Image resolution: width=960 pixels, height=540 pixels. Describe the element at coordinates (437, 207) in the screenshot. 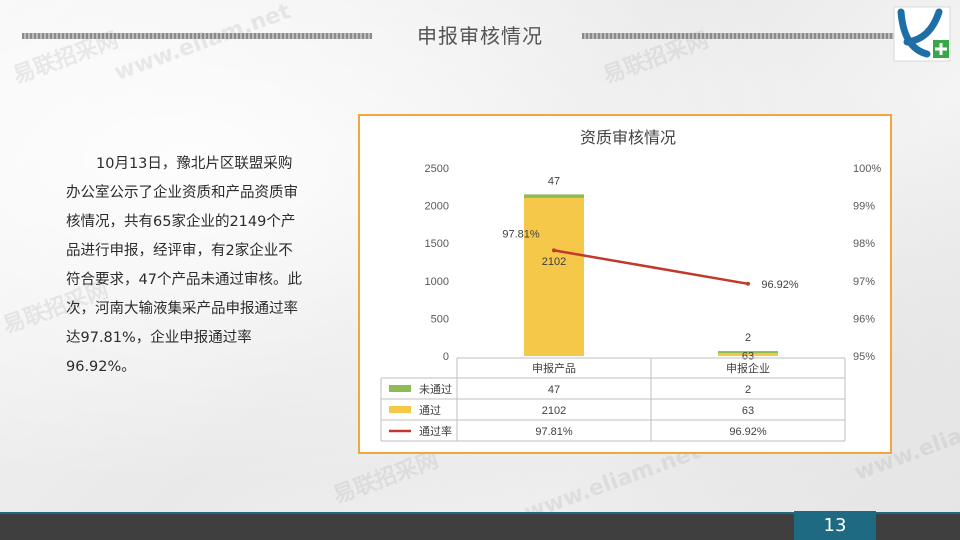

I see `y-left-tick-label: 2000` at that location.